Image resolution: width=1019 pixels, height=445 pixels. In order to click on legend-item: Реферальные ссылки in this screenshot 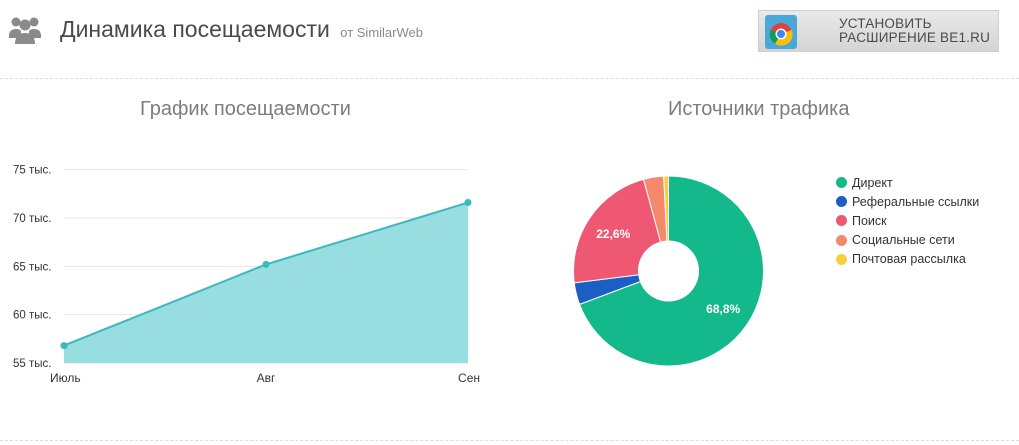, I will do `click(907, 201)`.